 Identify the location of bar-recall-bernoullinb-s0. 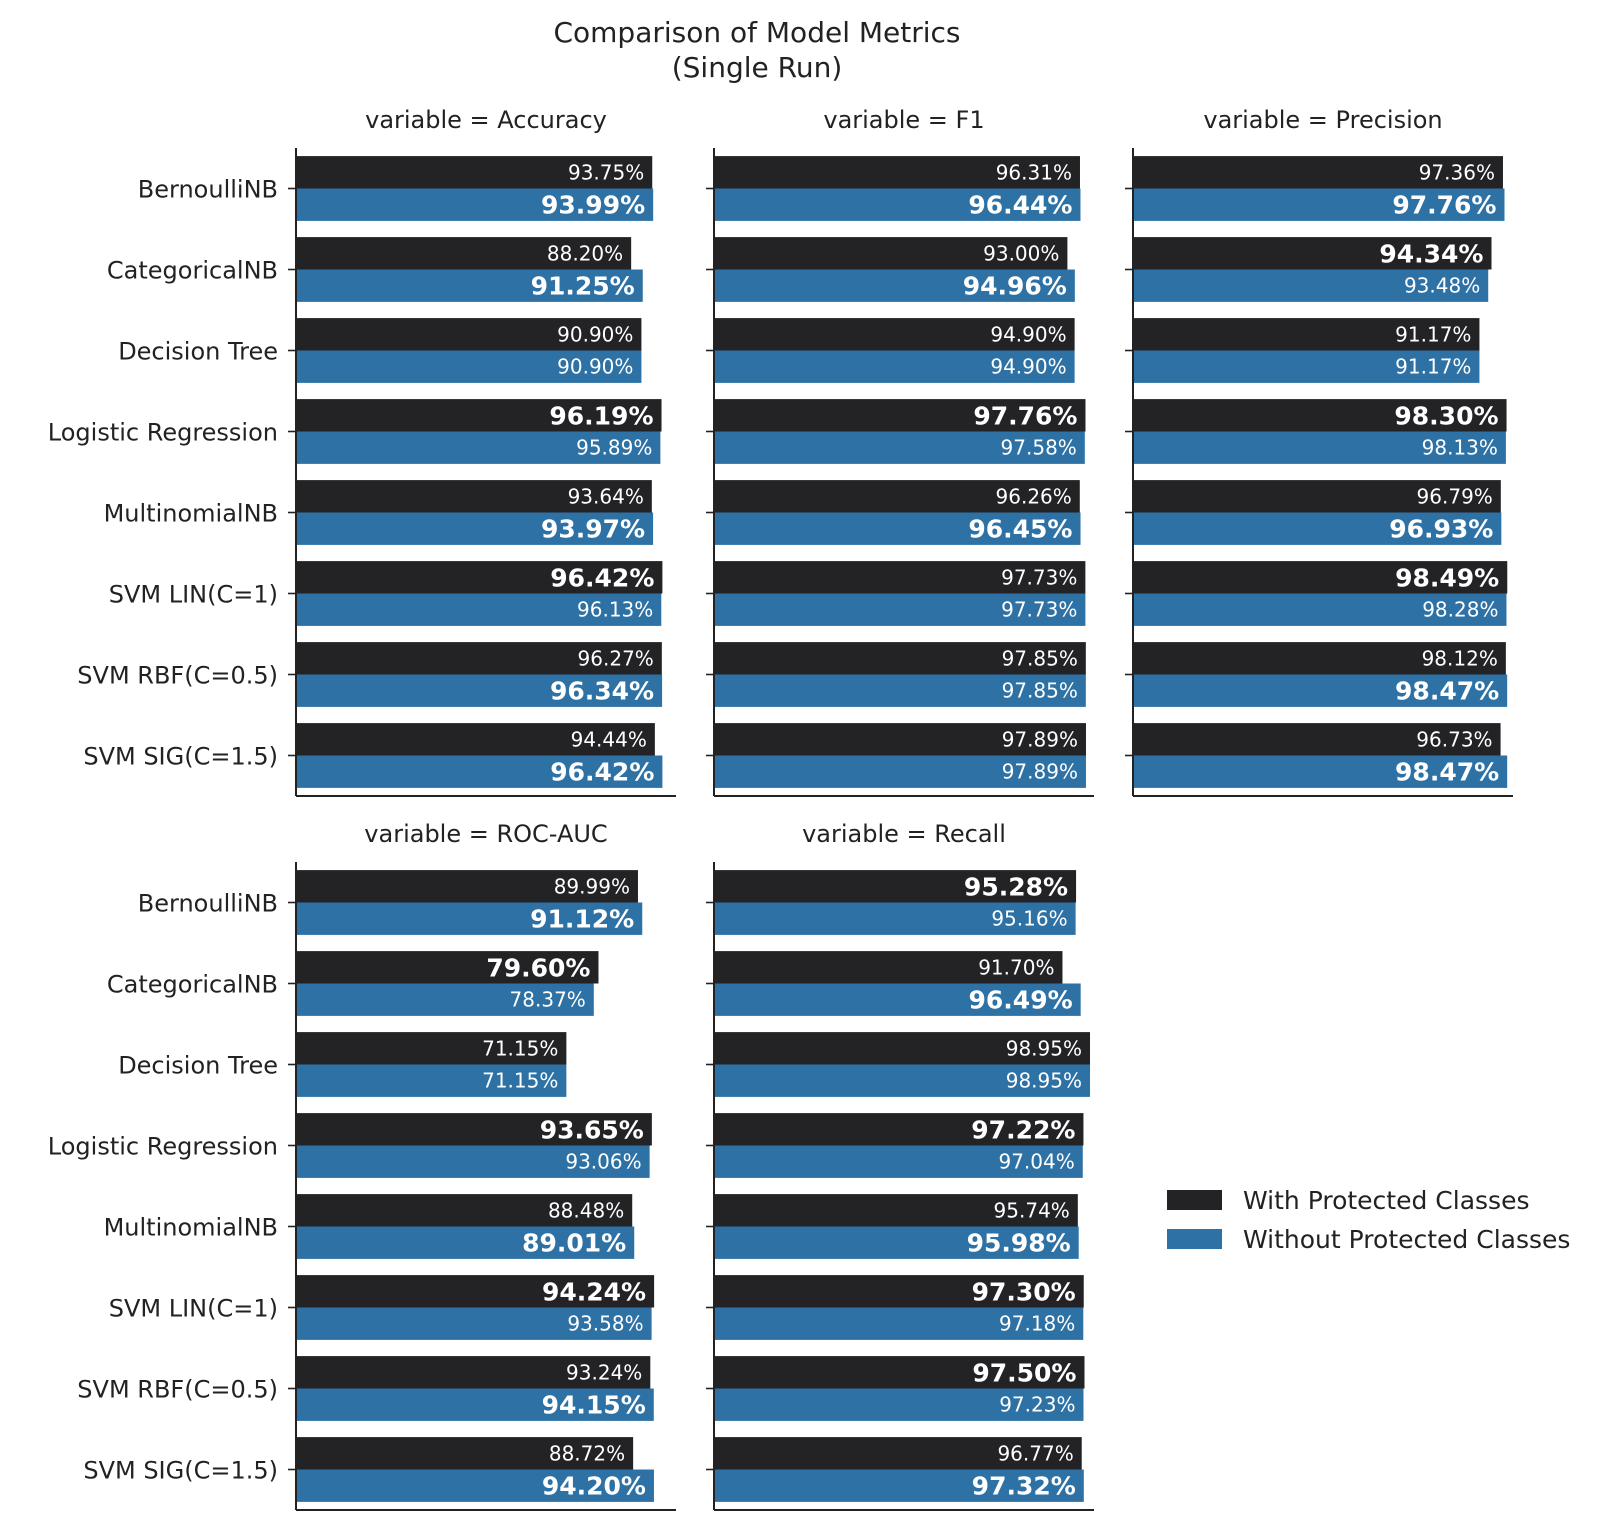
(895, 886).